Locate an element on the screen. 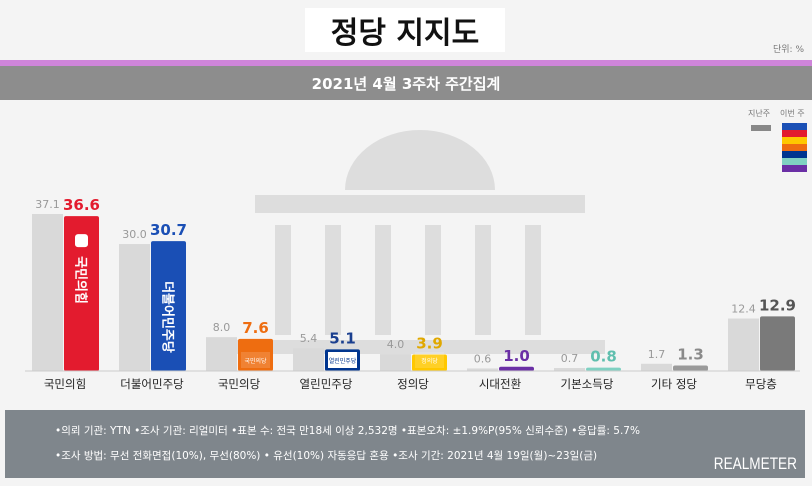 The height and width of the screenshot is (486, 812). category-label: 국민의당 is located at coordinates (239, 384).